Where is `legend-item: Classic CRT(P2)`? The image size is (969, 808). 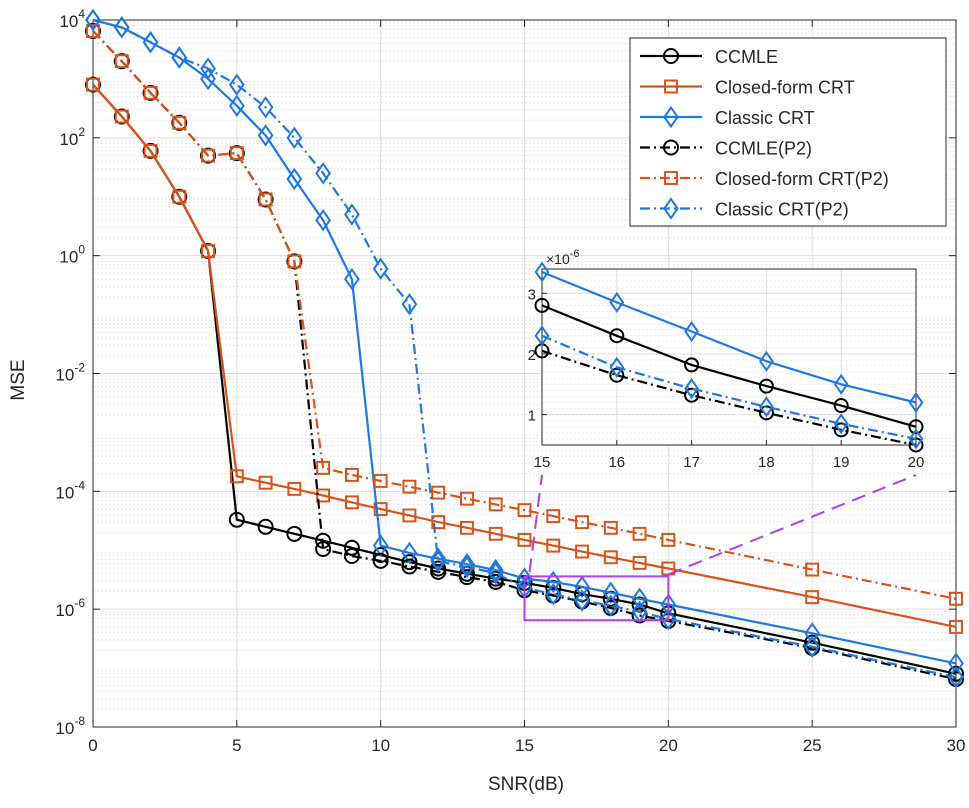 legend-item: Classic CRT(P2) is located at coordinates (744, 208).